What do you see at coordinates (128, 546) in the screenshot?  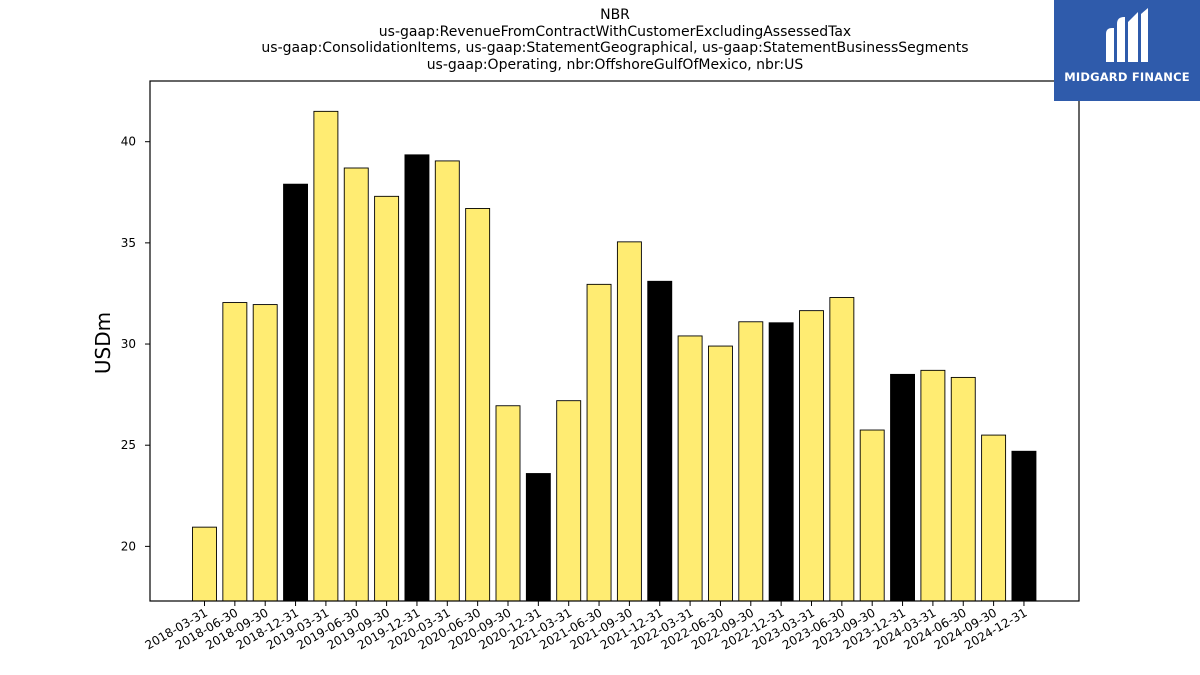 I see `y-tick-label: 20` at bounding box center [128, 546].